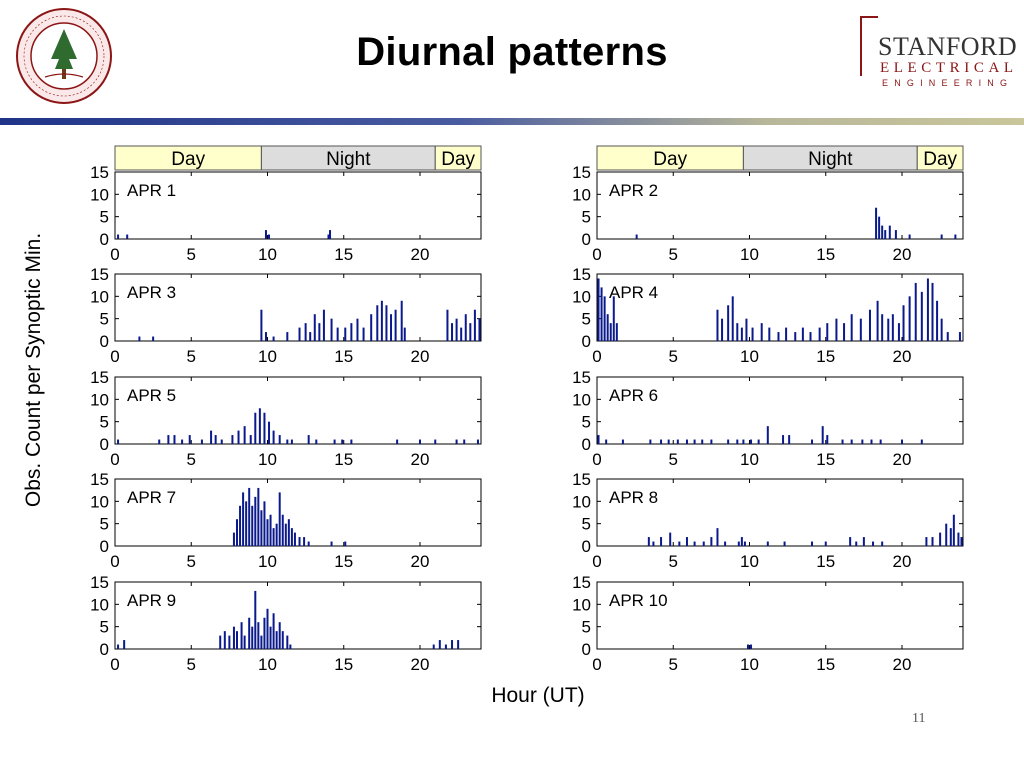 This screenshot has width=1024, height=768. Describe the element at coordinates (919, 718) in the screenshot. I see `page-number: 11` at that location.